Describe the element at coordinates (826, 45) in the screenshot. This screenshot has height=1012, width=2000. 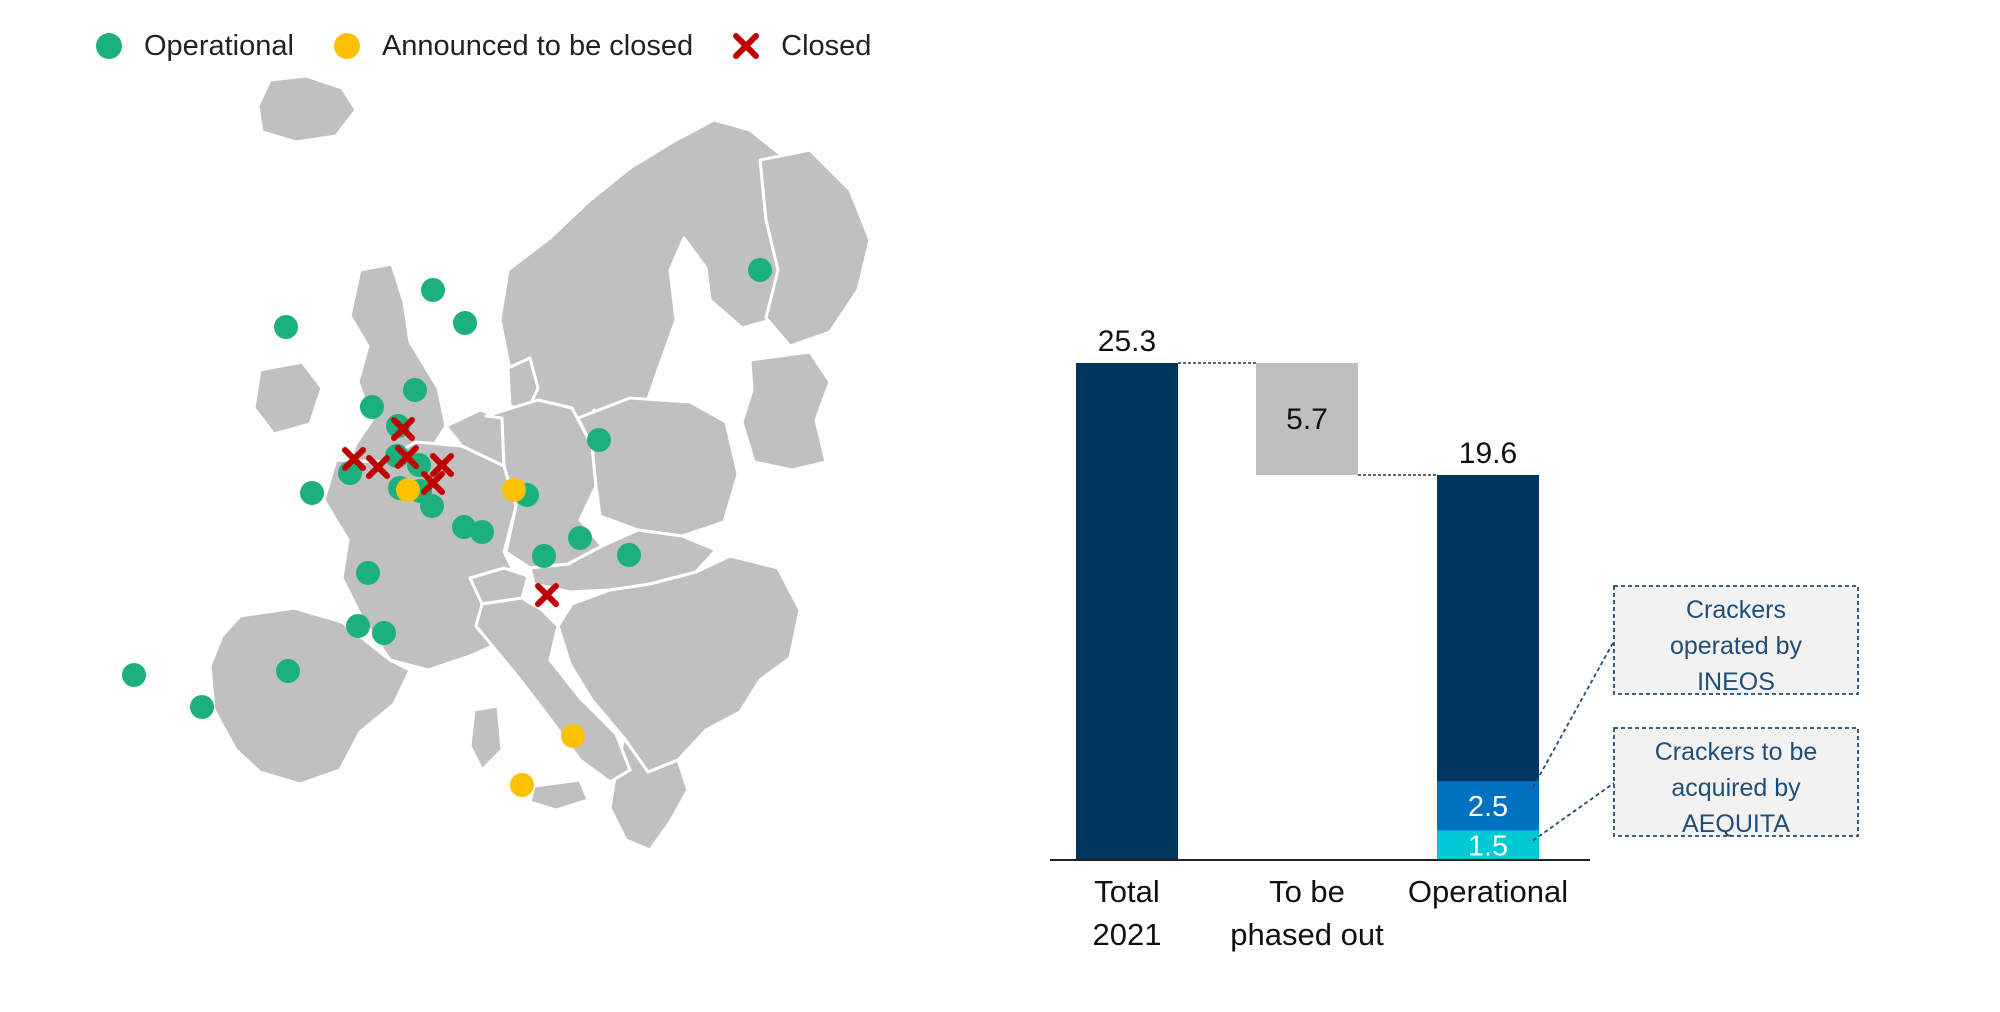
I see `legend-label-closed: Closed` at that location.